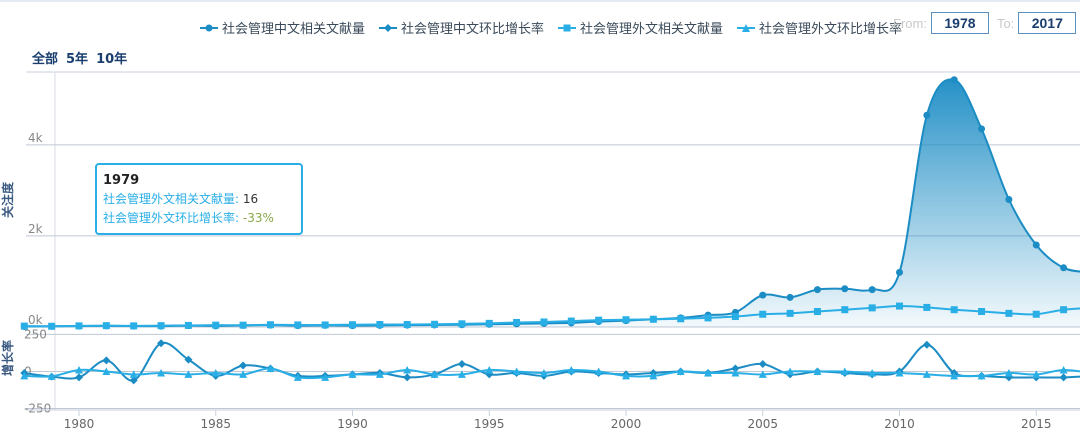  Describe the element at coordinates (899, 424) in the screenshot. I see `x-tick-label: 2010` at that location.